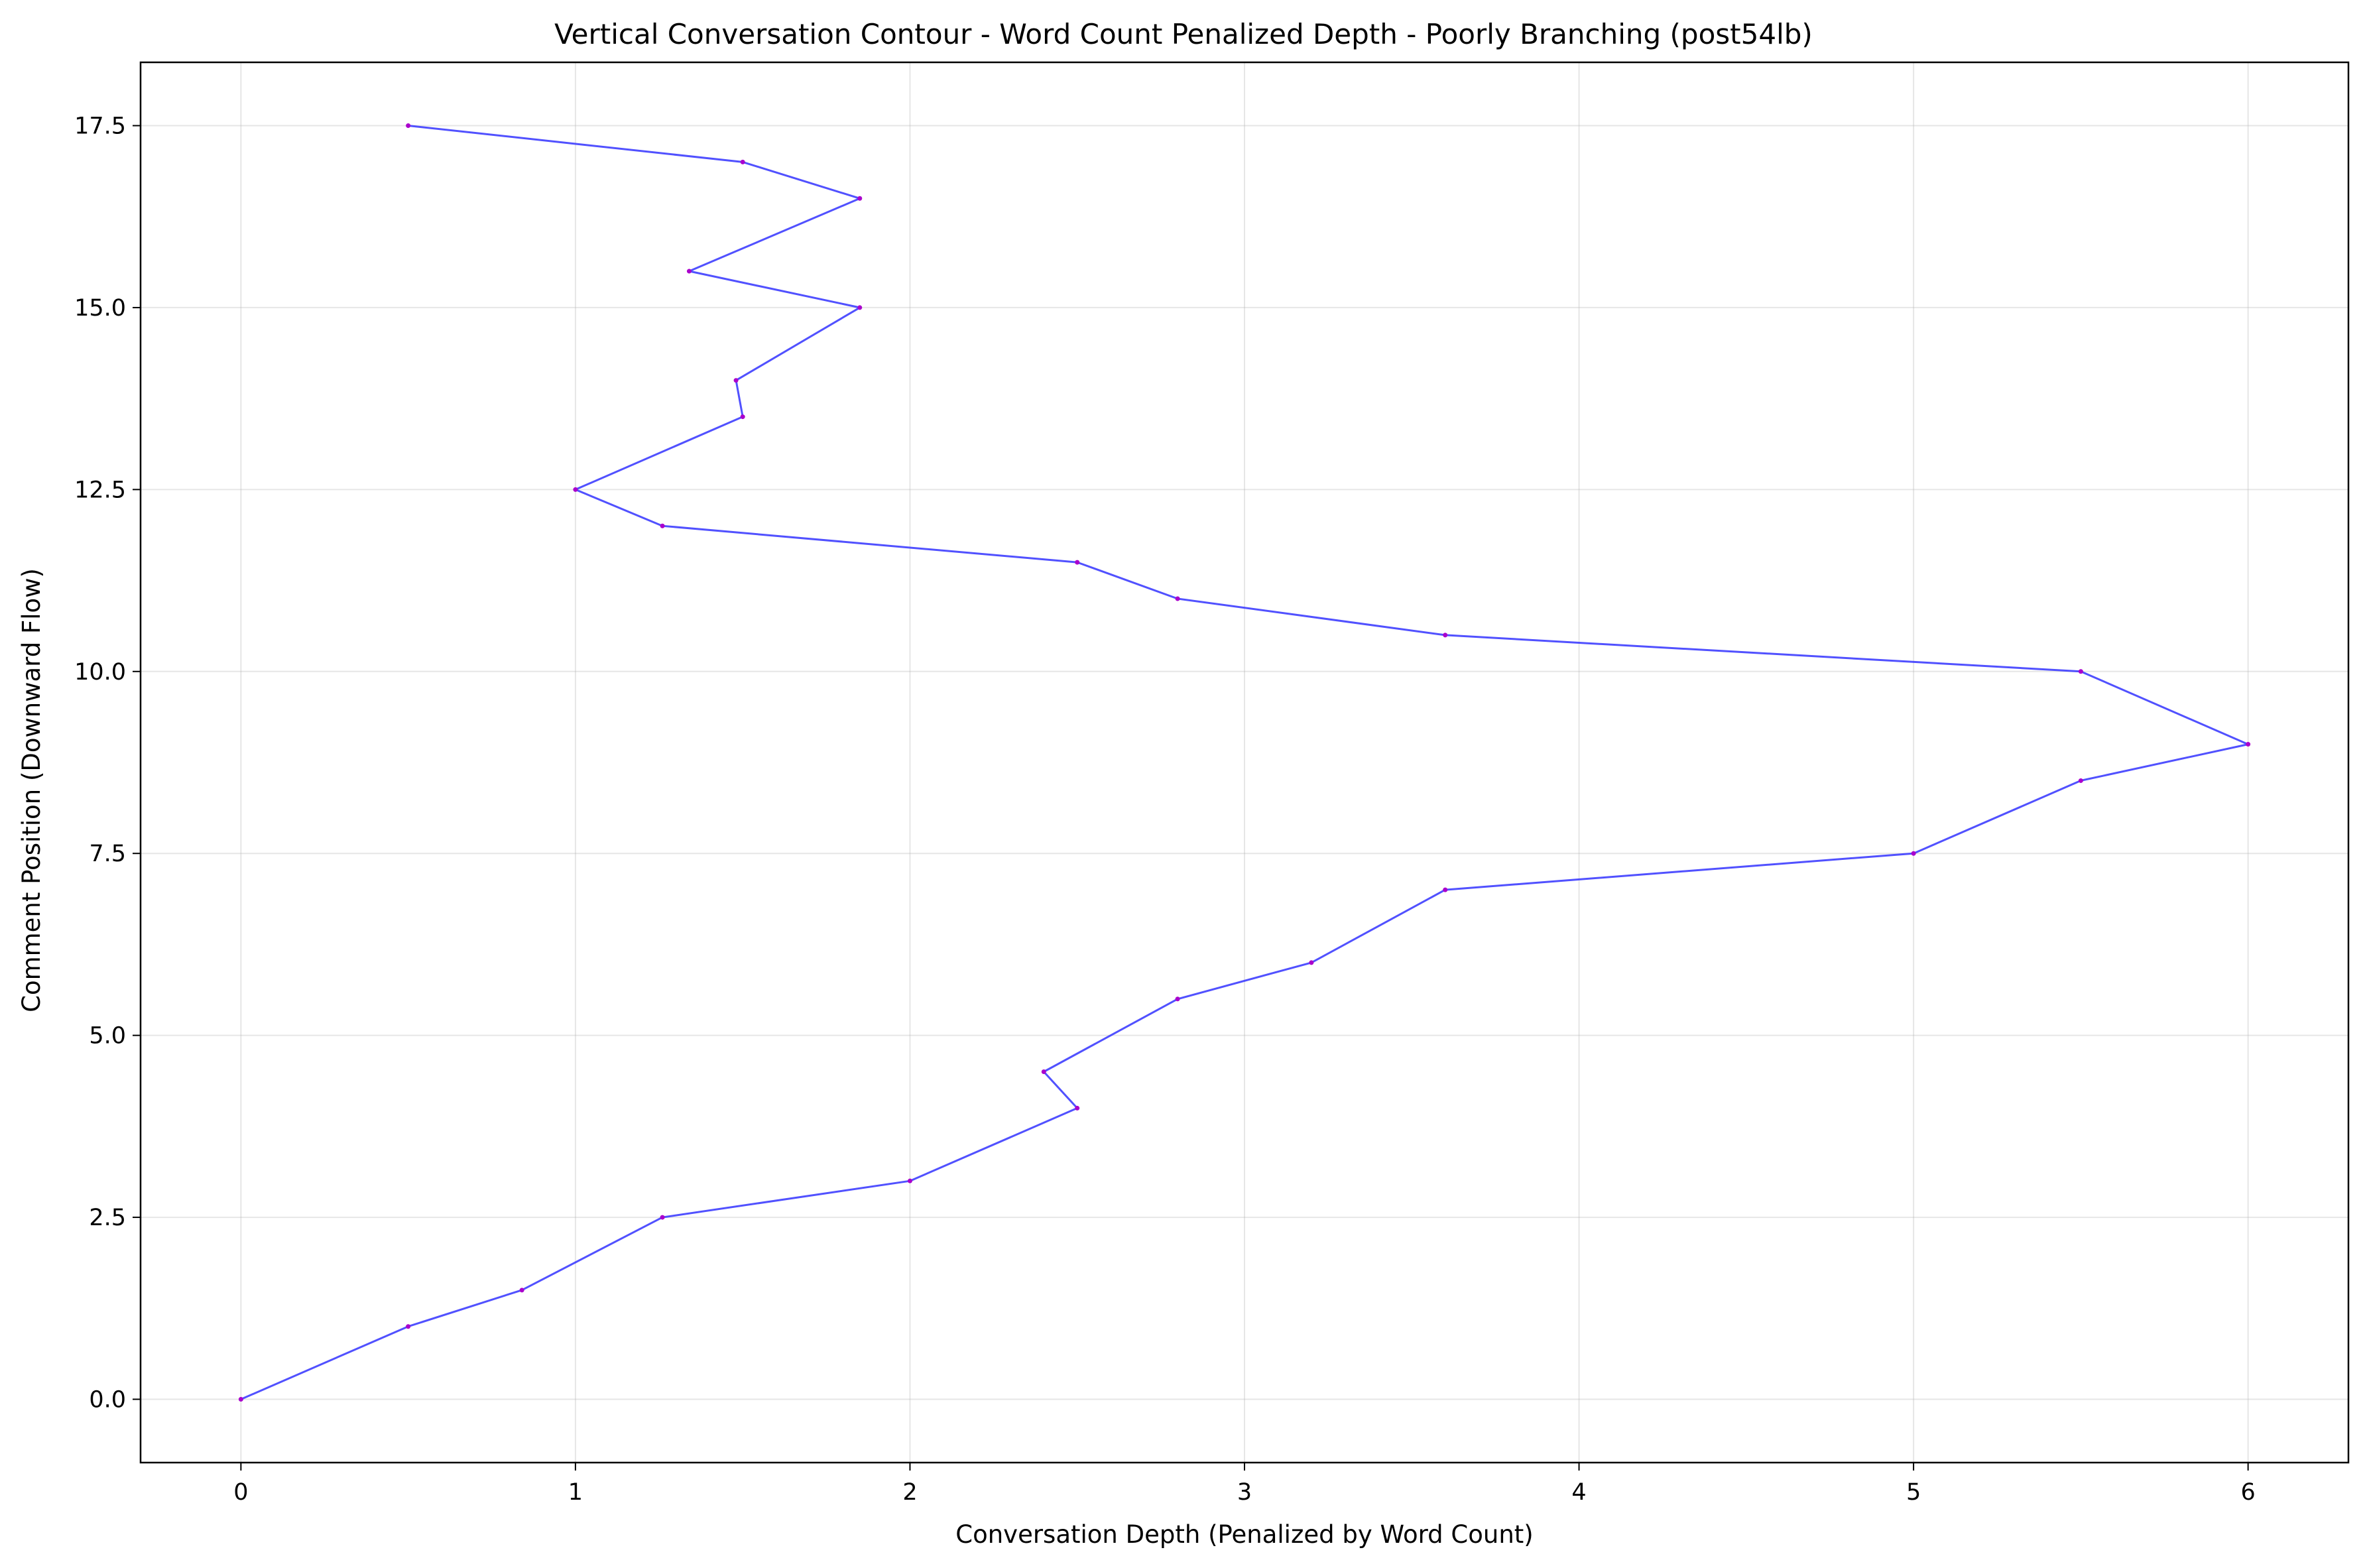 This screenshot has width=2367, height=1568. Describe the element at coordinates (107, 763) in the screenshot. I see `y-tick-layer: 0.0 2.5 5.0 7.5 10.0 12.5 15.0 17.5` at that location.